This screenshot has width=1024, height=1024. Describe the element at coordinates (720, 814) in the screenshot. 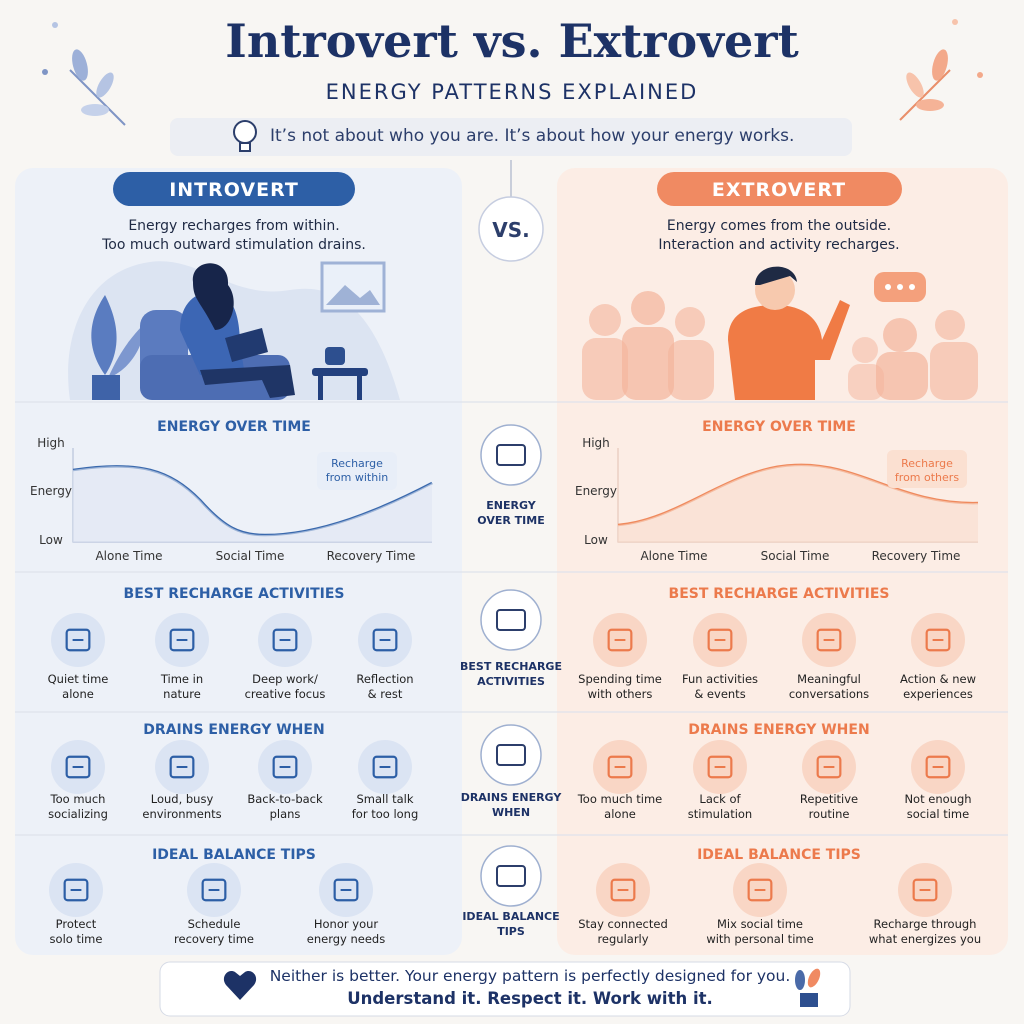

I see `drain-label: stimulation` at that location.